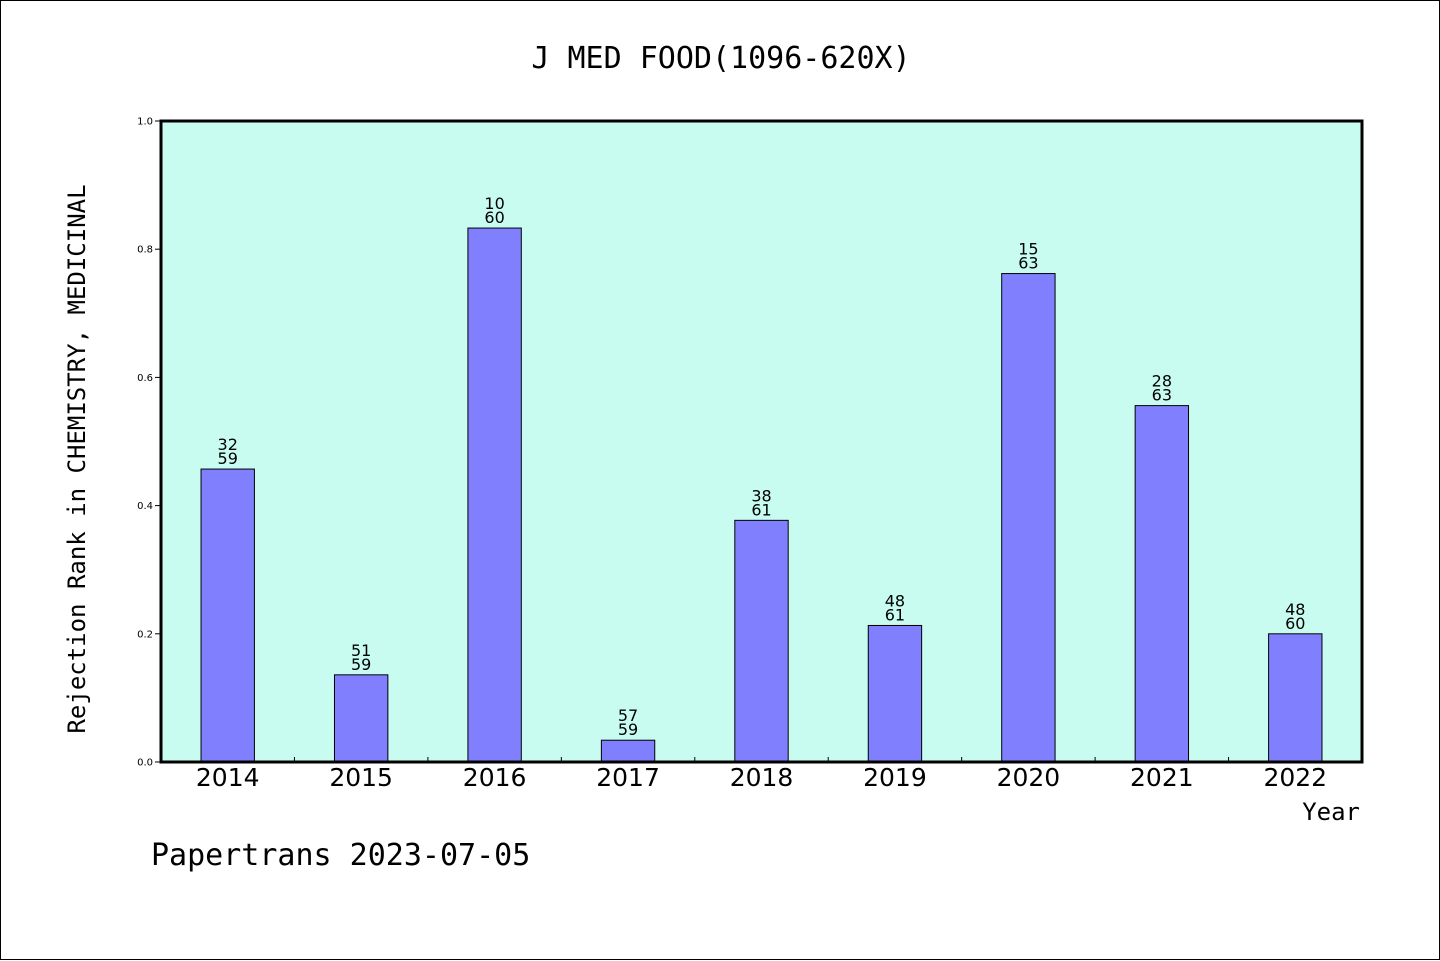 The width and height of the screenshot is (1440, 961). I want to click on bar-label-rank-2014: 32, so click(228, 444).